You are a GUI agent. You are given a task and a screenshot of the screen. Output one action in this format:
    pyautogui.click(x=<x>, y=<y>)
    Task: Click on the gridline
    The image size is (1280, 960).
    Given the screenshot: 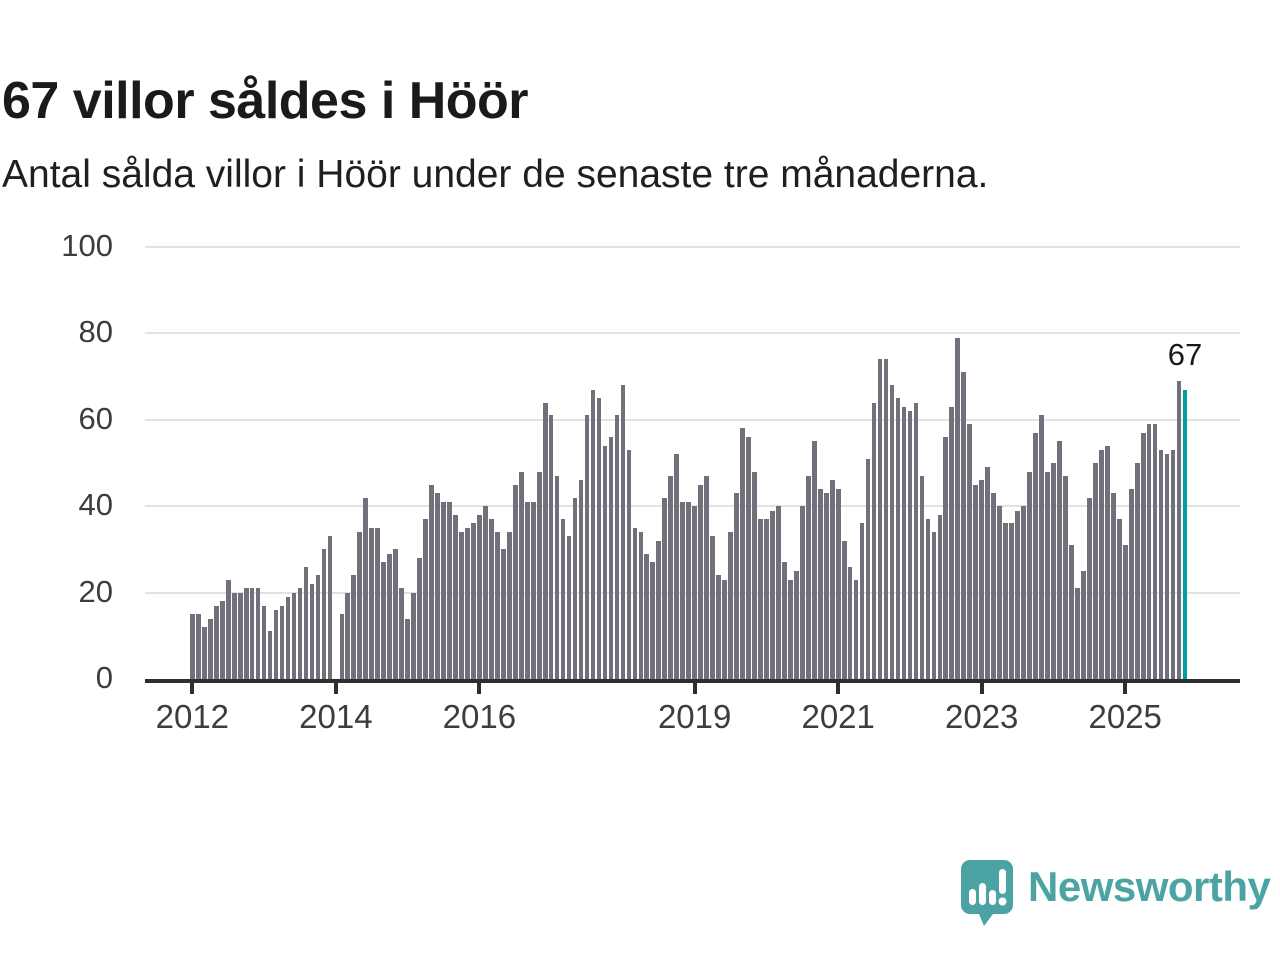 What is the action you would take?
    pyautogui.click(x=692, y=506)
    